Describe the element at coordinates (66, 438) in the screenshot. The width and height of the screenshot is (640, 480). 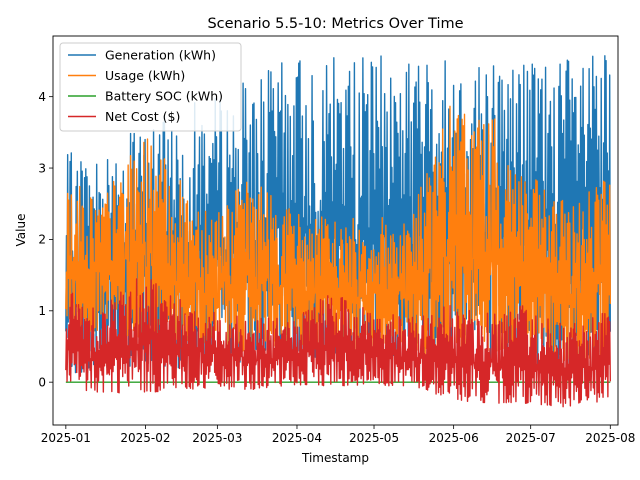
I see `x-tick-label: 2025-01` at that location.